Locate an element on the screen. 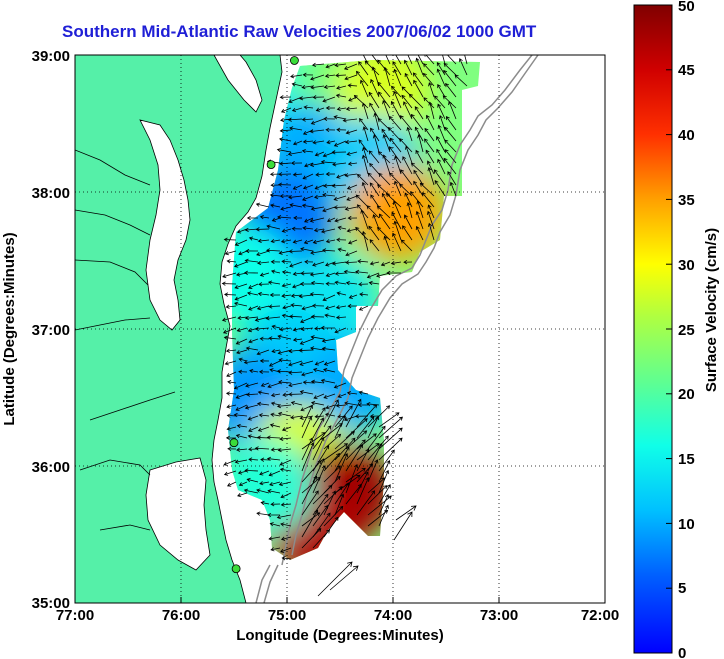 This screenshot has width=724, height=659. colorbar-tick-label: 25 is located at coordinates (686, 330).